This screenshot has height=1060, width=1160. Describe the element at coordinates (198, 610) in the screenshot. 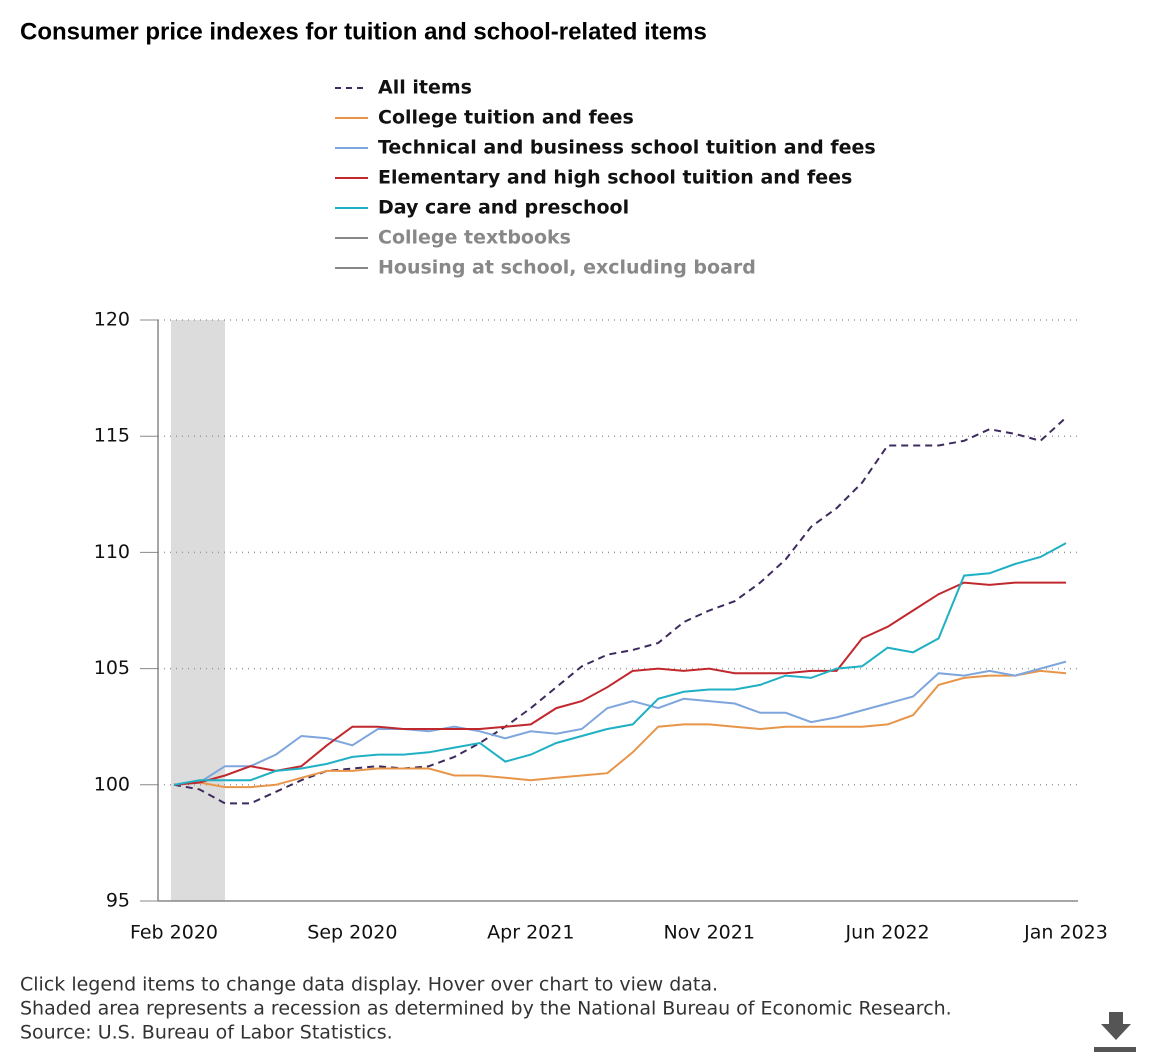

I see `recession-shade` at that location.